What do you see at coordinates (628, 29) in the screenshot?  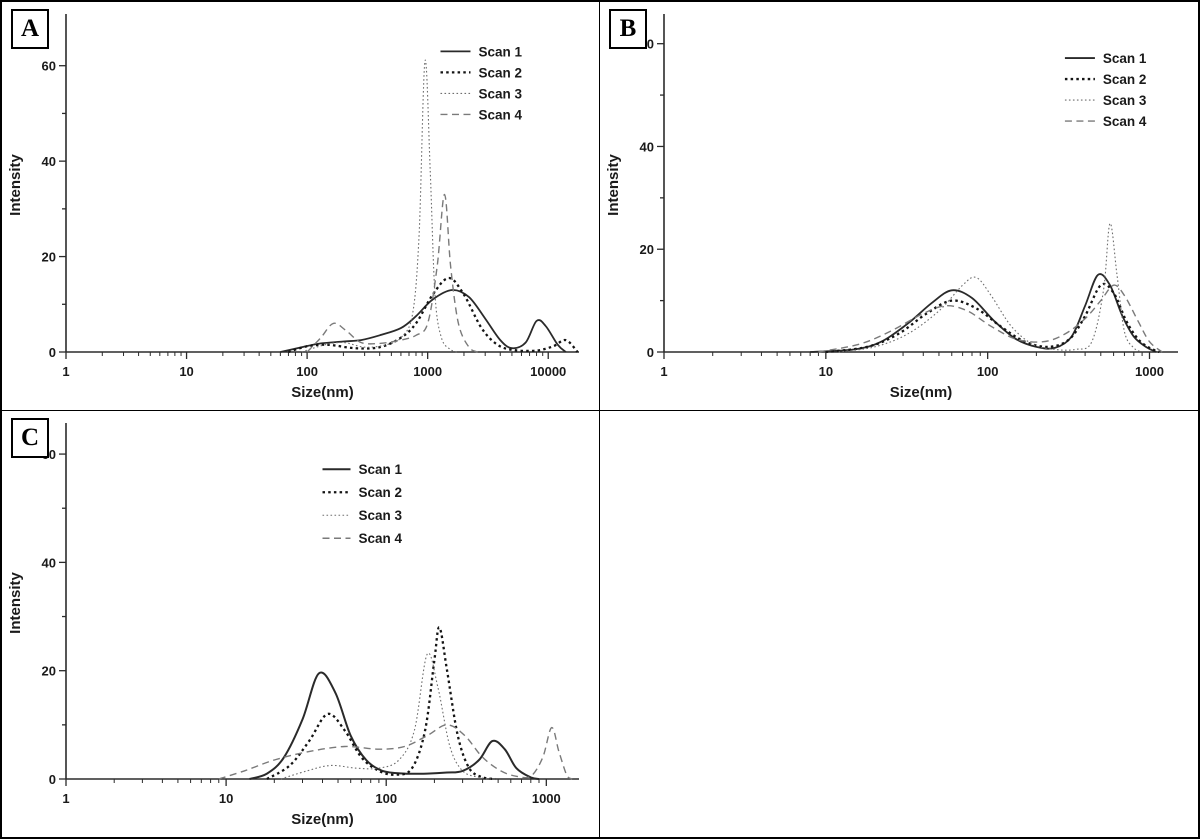 I see `panel-b-label: B` at bounding box center [628, 29].